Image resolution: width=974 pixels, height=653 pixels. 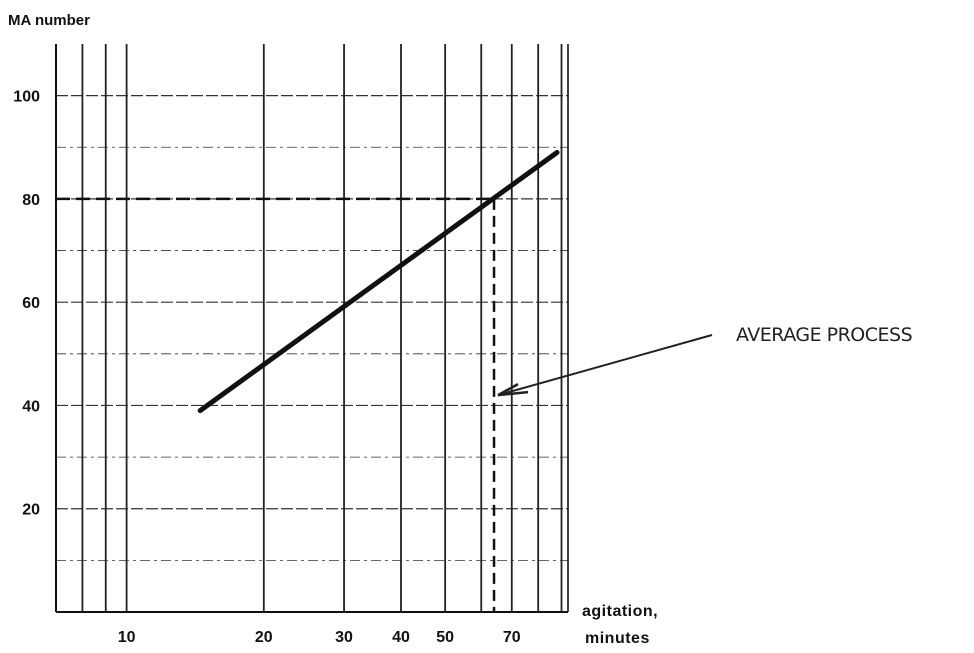 What do you see at coordinates (31, 200) in the screenshot?
I see `y-tick-label: 80` at bounding box center [31, 200].